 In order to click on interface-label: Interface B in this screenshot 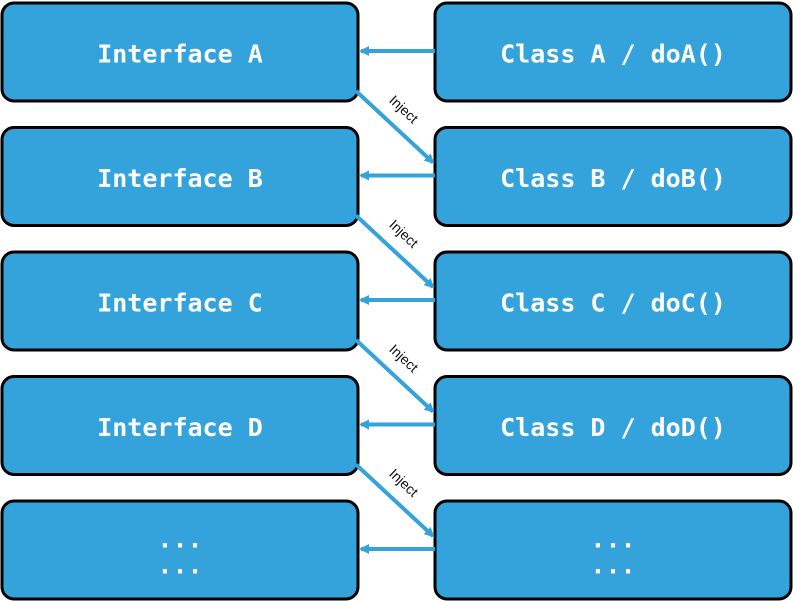, I will do `click(180, 178)`.